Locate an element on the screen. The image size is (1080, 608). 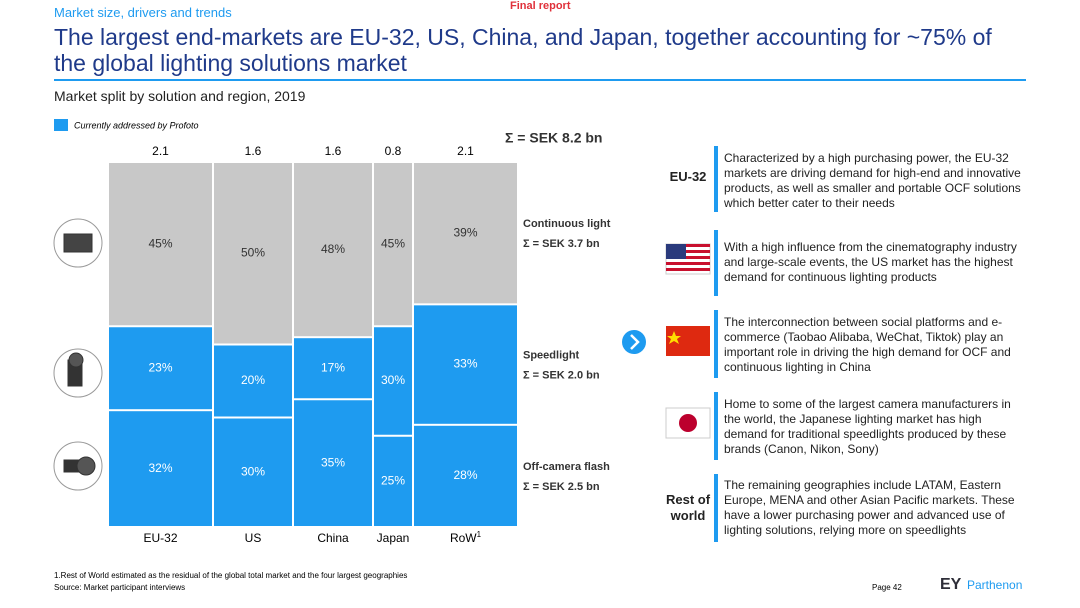
footnote-marker: 1 is located at coordinates (479, 534).